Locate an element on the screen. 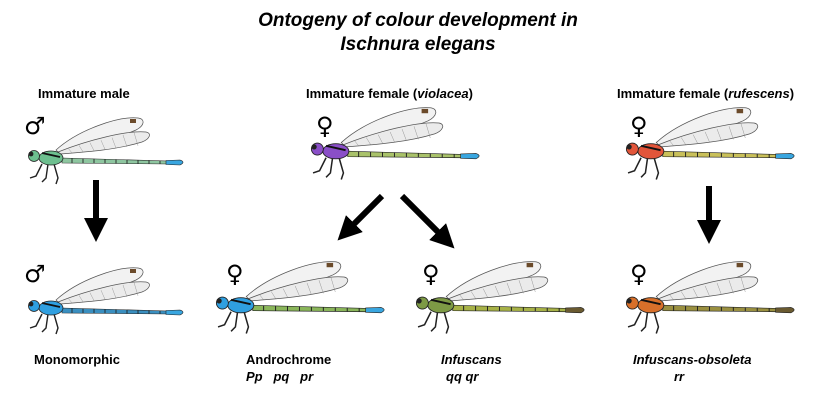 This screenshot has height=407, width=836. label-monomorphic: Monomorphic is located at coordinates (77, 359).